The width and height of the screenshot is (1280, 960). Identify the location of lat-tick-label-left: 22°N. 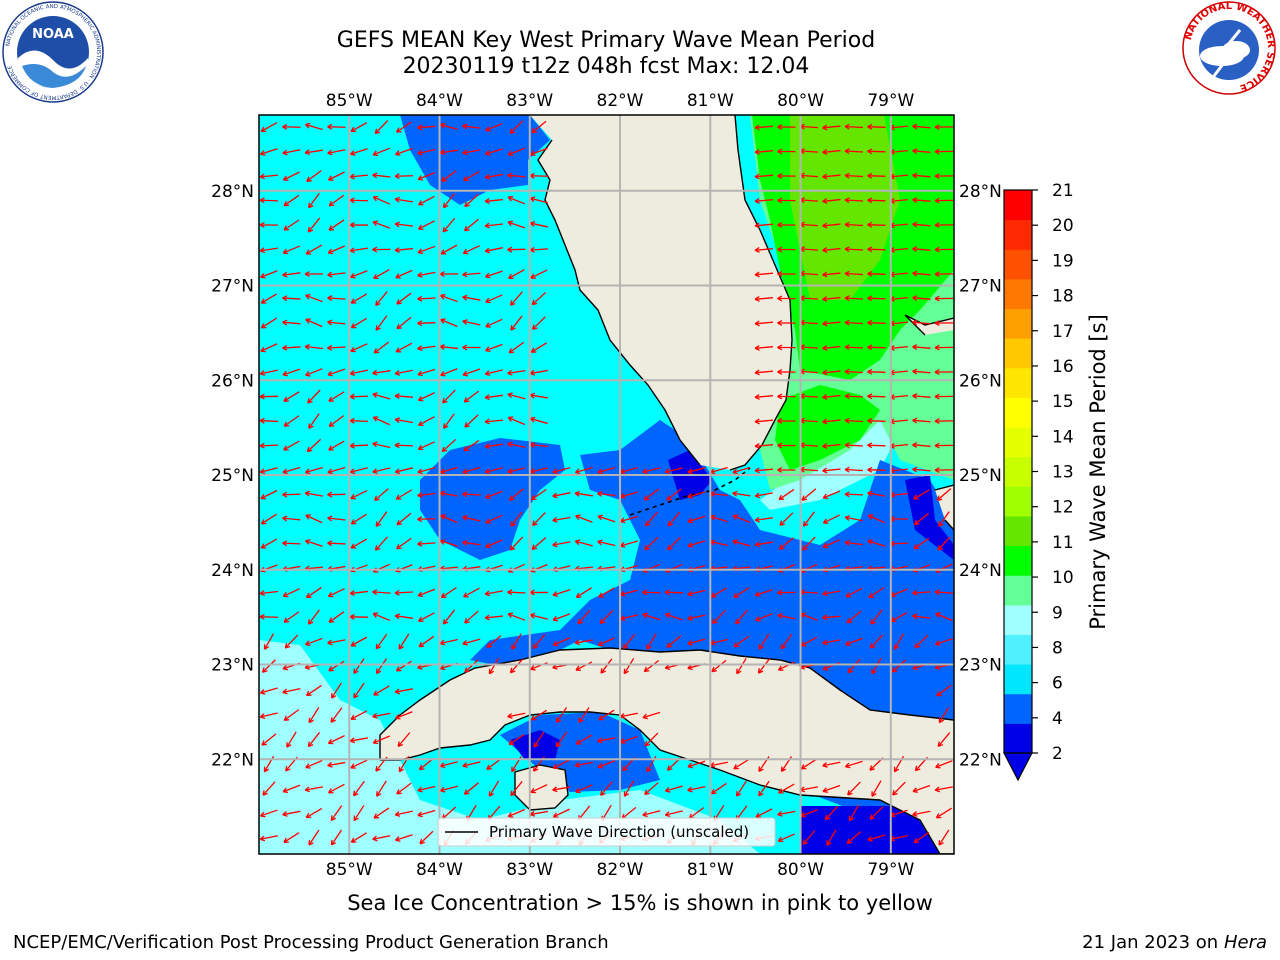
(232, 760).